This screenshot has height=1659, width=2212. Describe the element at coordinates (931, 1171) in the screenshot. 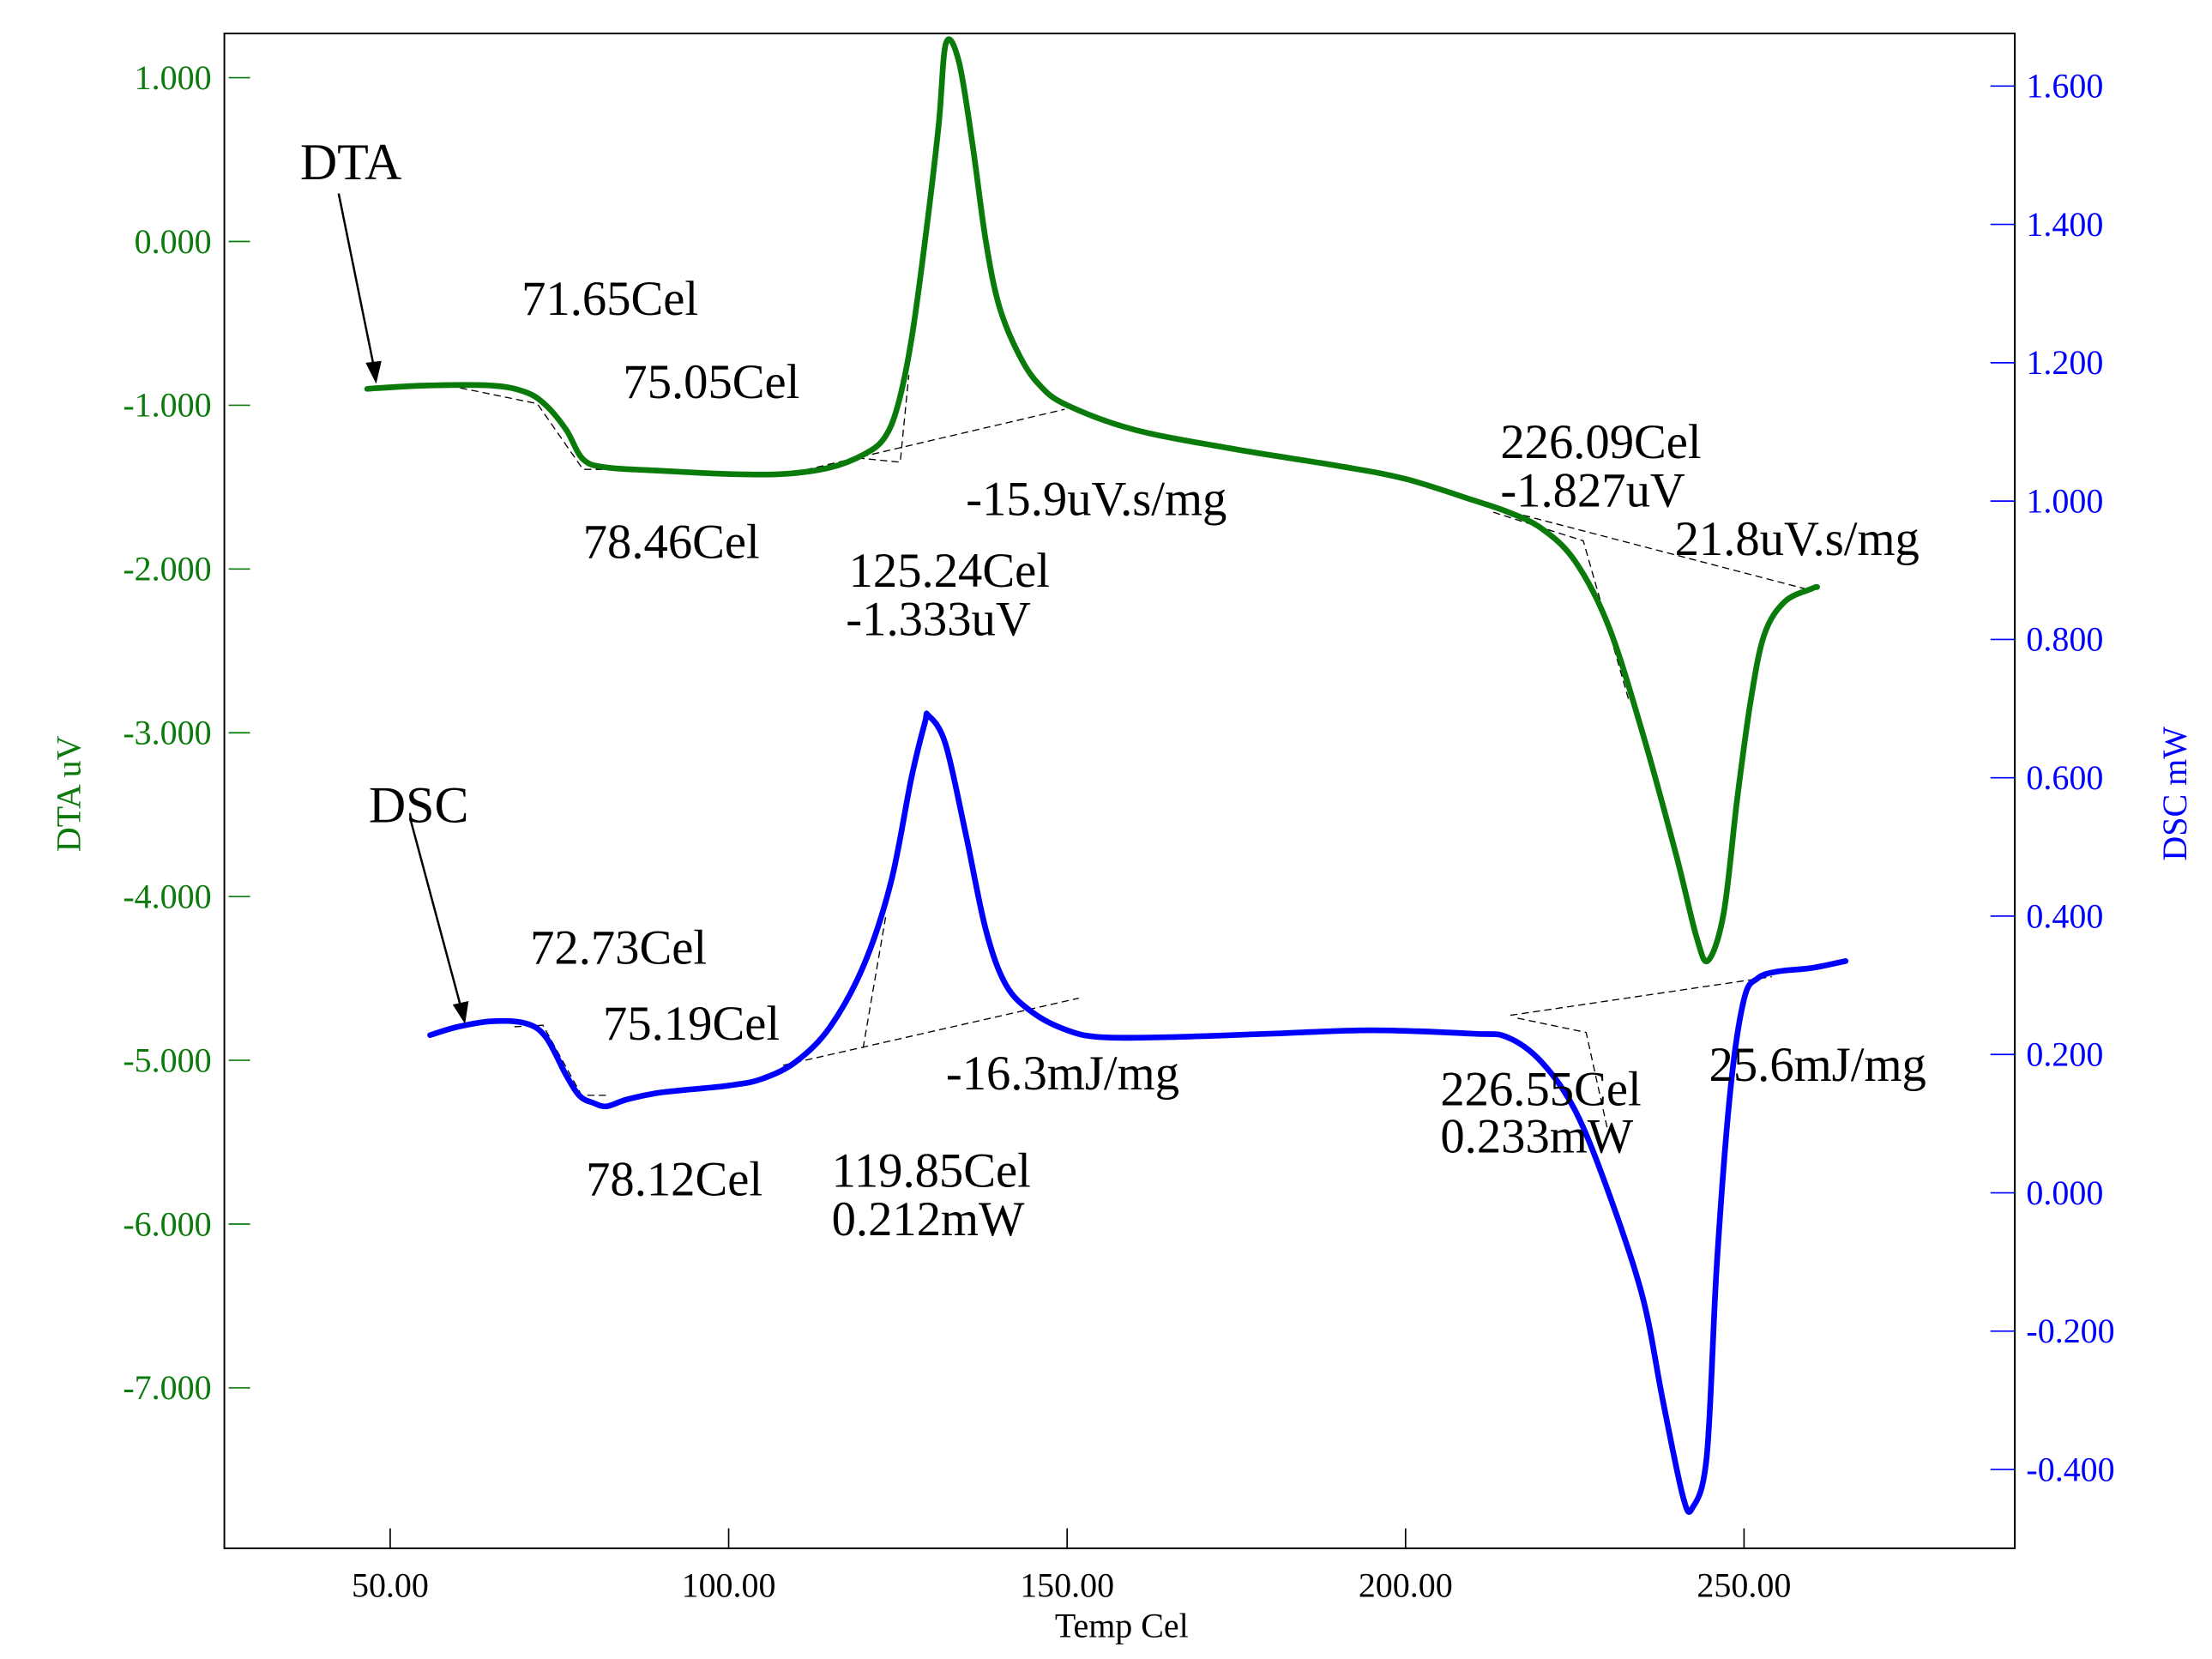

I see `dsc-annotation: 119.85Cel` at that location.